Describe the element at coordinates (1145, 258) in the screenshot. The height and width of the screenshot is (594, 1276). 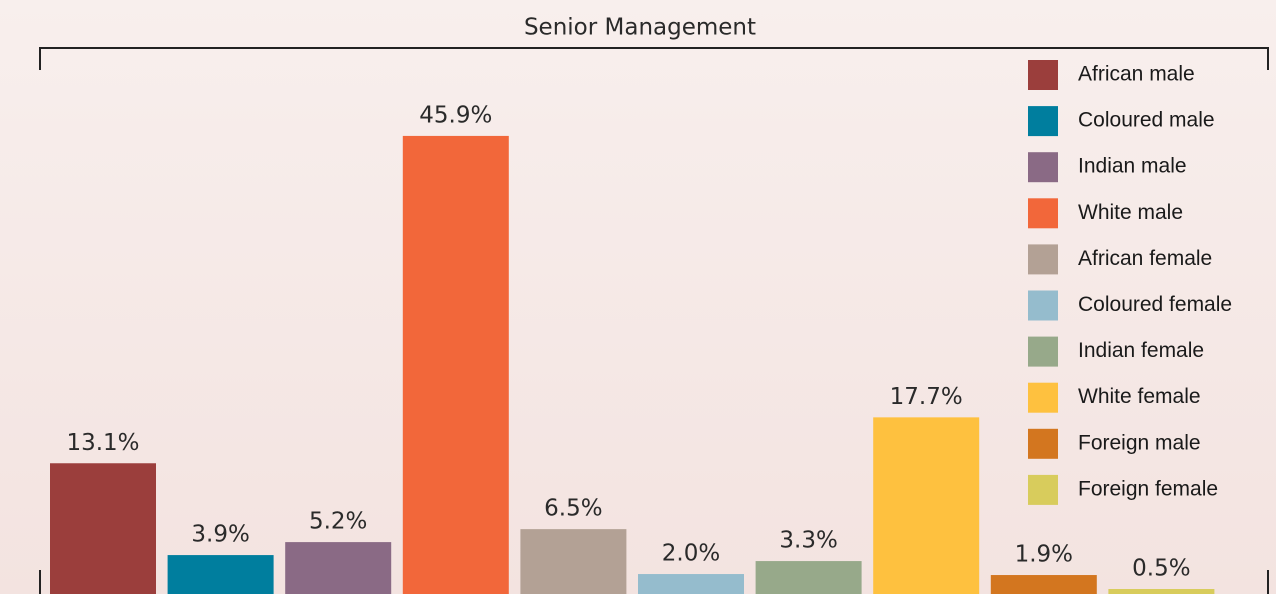
I see `legend-label: African female` at that location.